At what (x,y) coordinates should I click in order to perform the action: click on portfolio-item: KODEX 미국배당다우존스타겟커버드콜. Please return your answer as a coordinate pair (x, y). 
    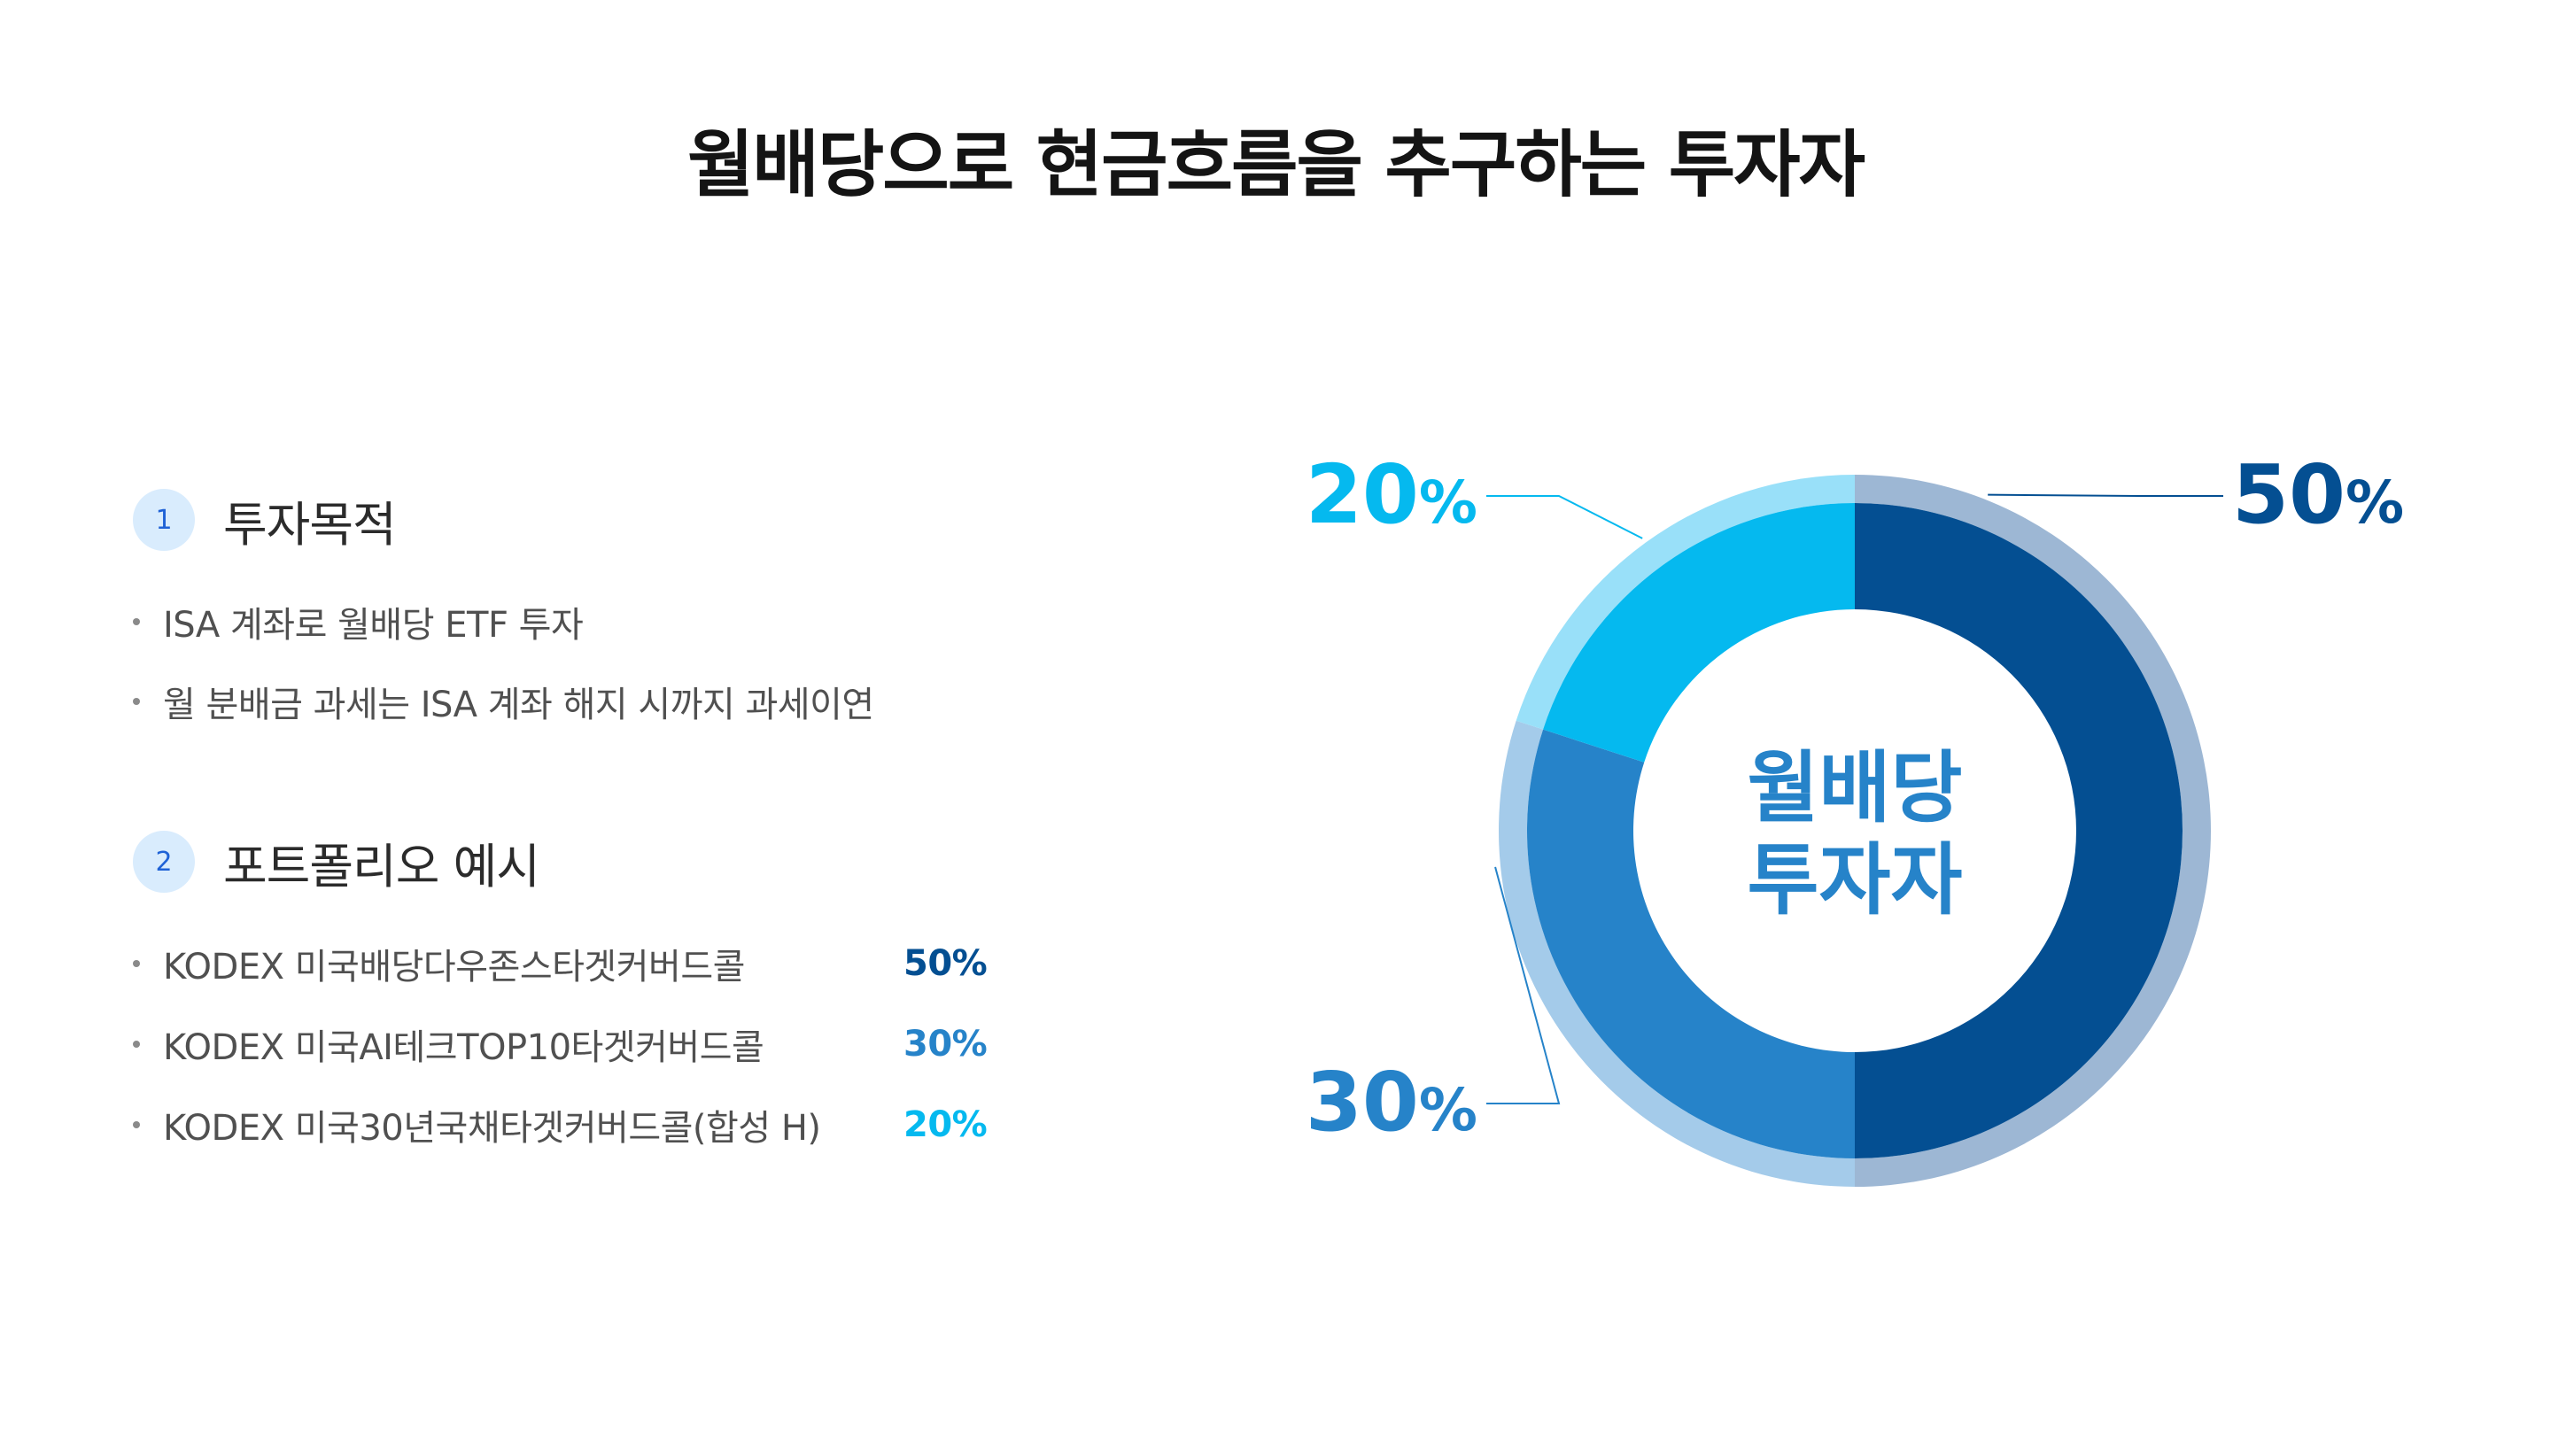
    Looking at the image, I should click on (439, 963).